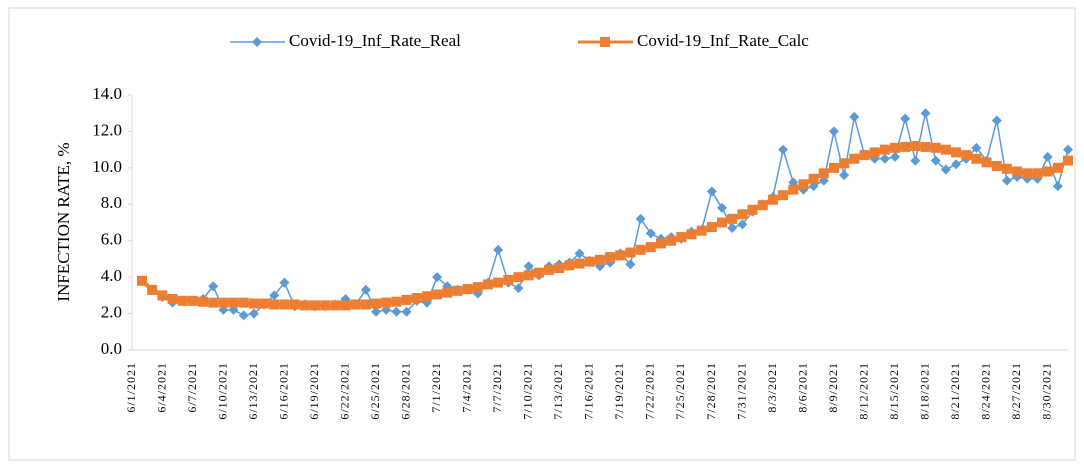 The image size is (1084, 468). I want to click on x-tick-label: 7/4/2021, so click(467, 387).